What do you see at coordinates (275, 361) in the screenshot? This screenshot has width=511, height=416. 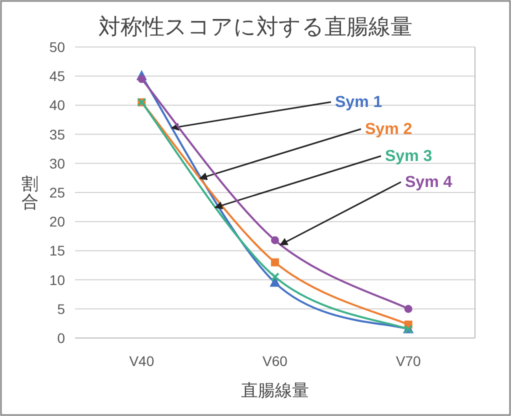 I see `xtick: V60` at bounding box center [275, 361].